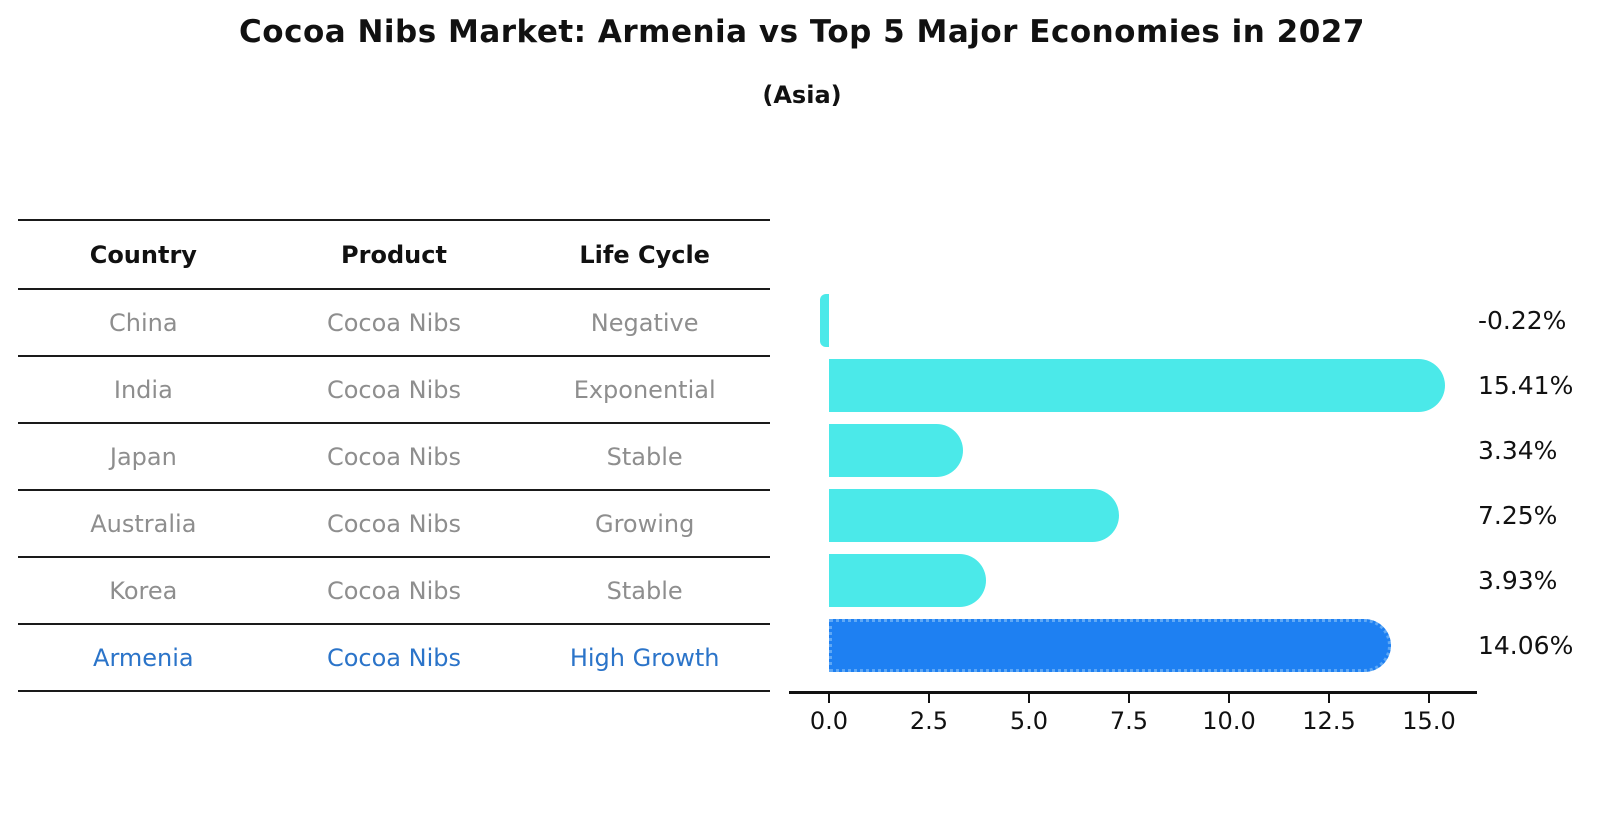 This screenshot has width=1604, height=823. What do you see at coordinates (143, 523) in the screenshot?
I see `table-cell-country: Australia` at bounding box center [143, 523].